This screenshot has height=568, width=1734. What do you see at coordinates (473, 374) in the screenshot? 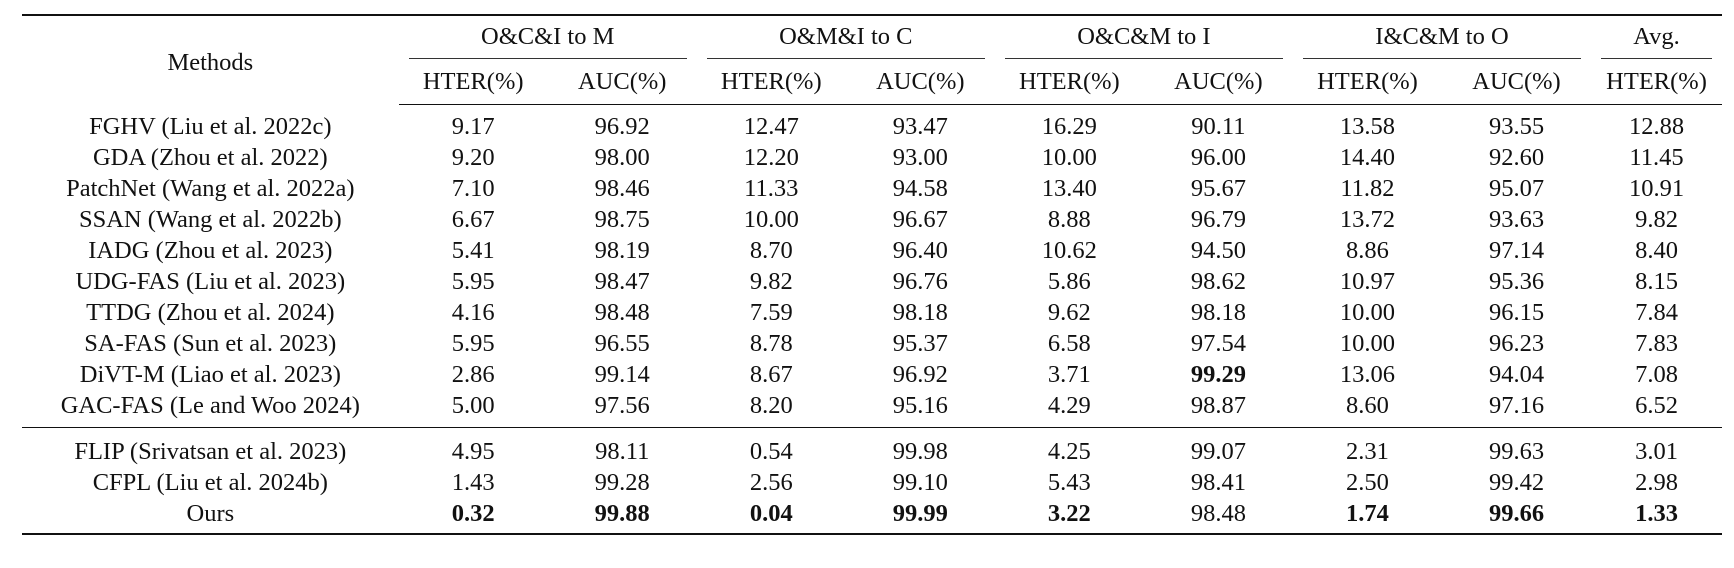
I see `value-cell: 2.86` at bounding box center [473, 374].